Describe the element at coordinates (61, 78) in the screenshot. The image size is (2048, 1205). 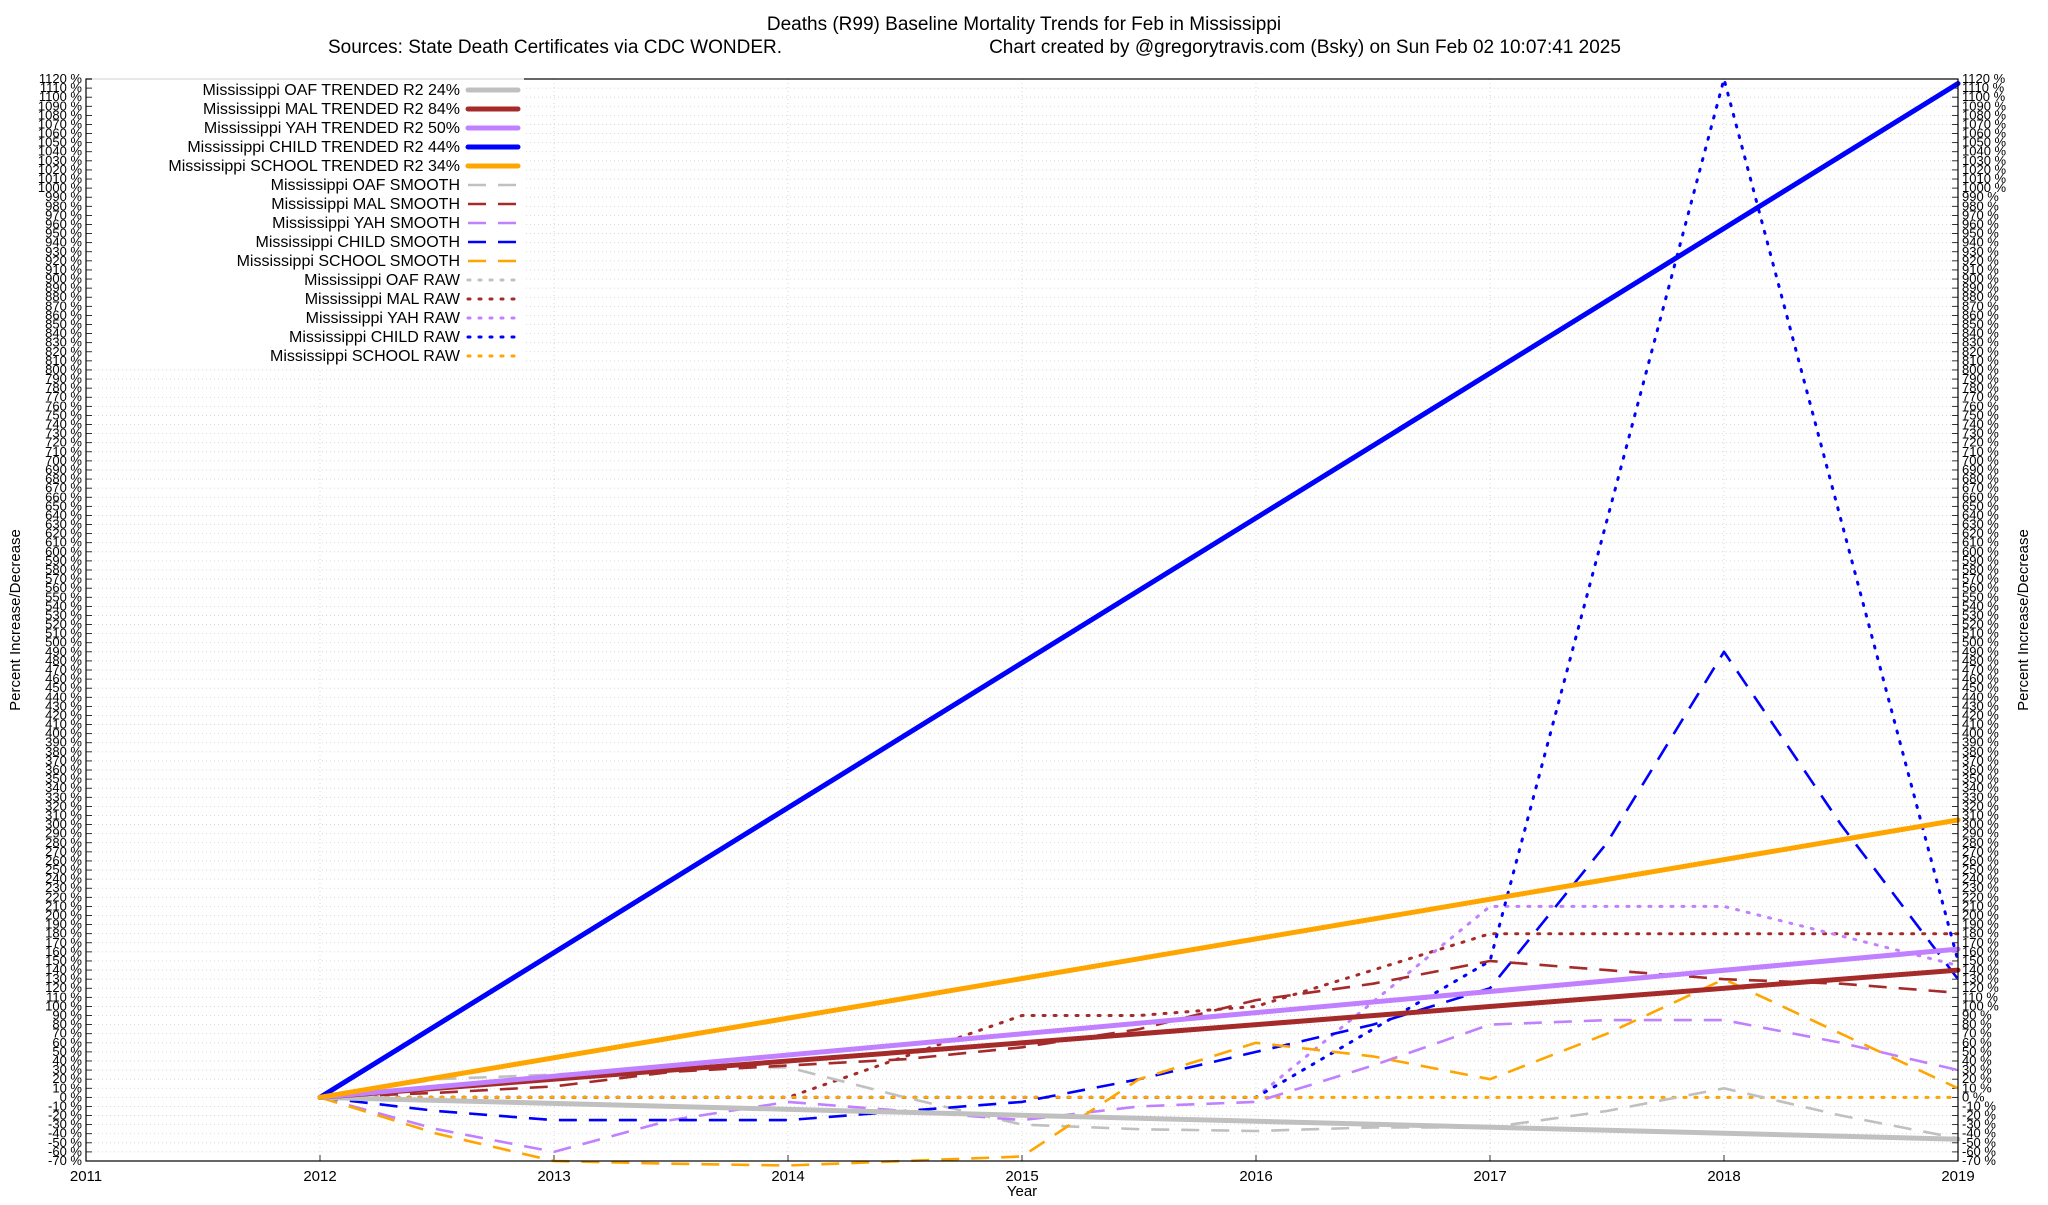
I see `y-tick-label: 1120 %` at that location.